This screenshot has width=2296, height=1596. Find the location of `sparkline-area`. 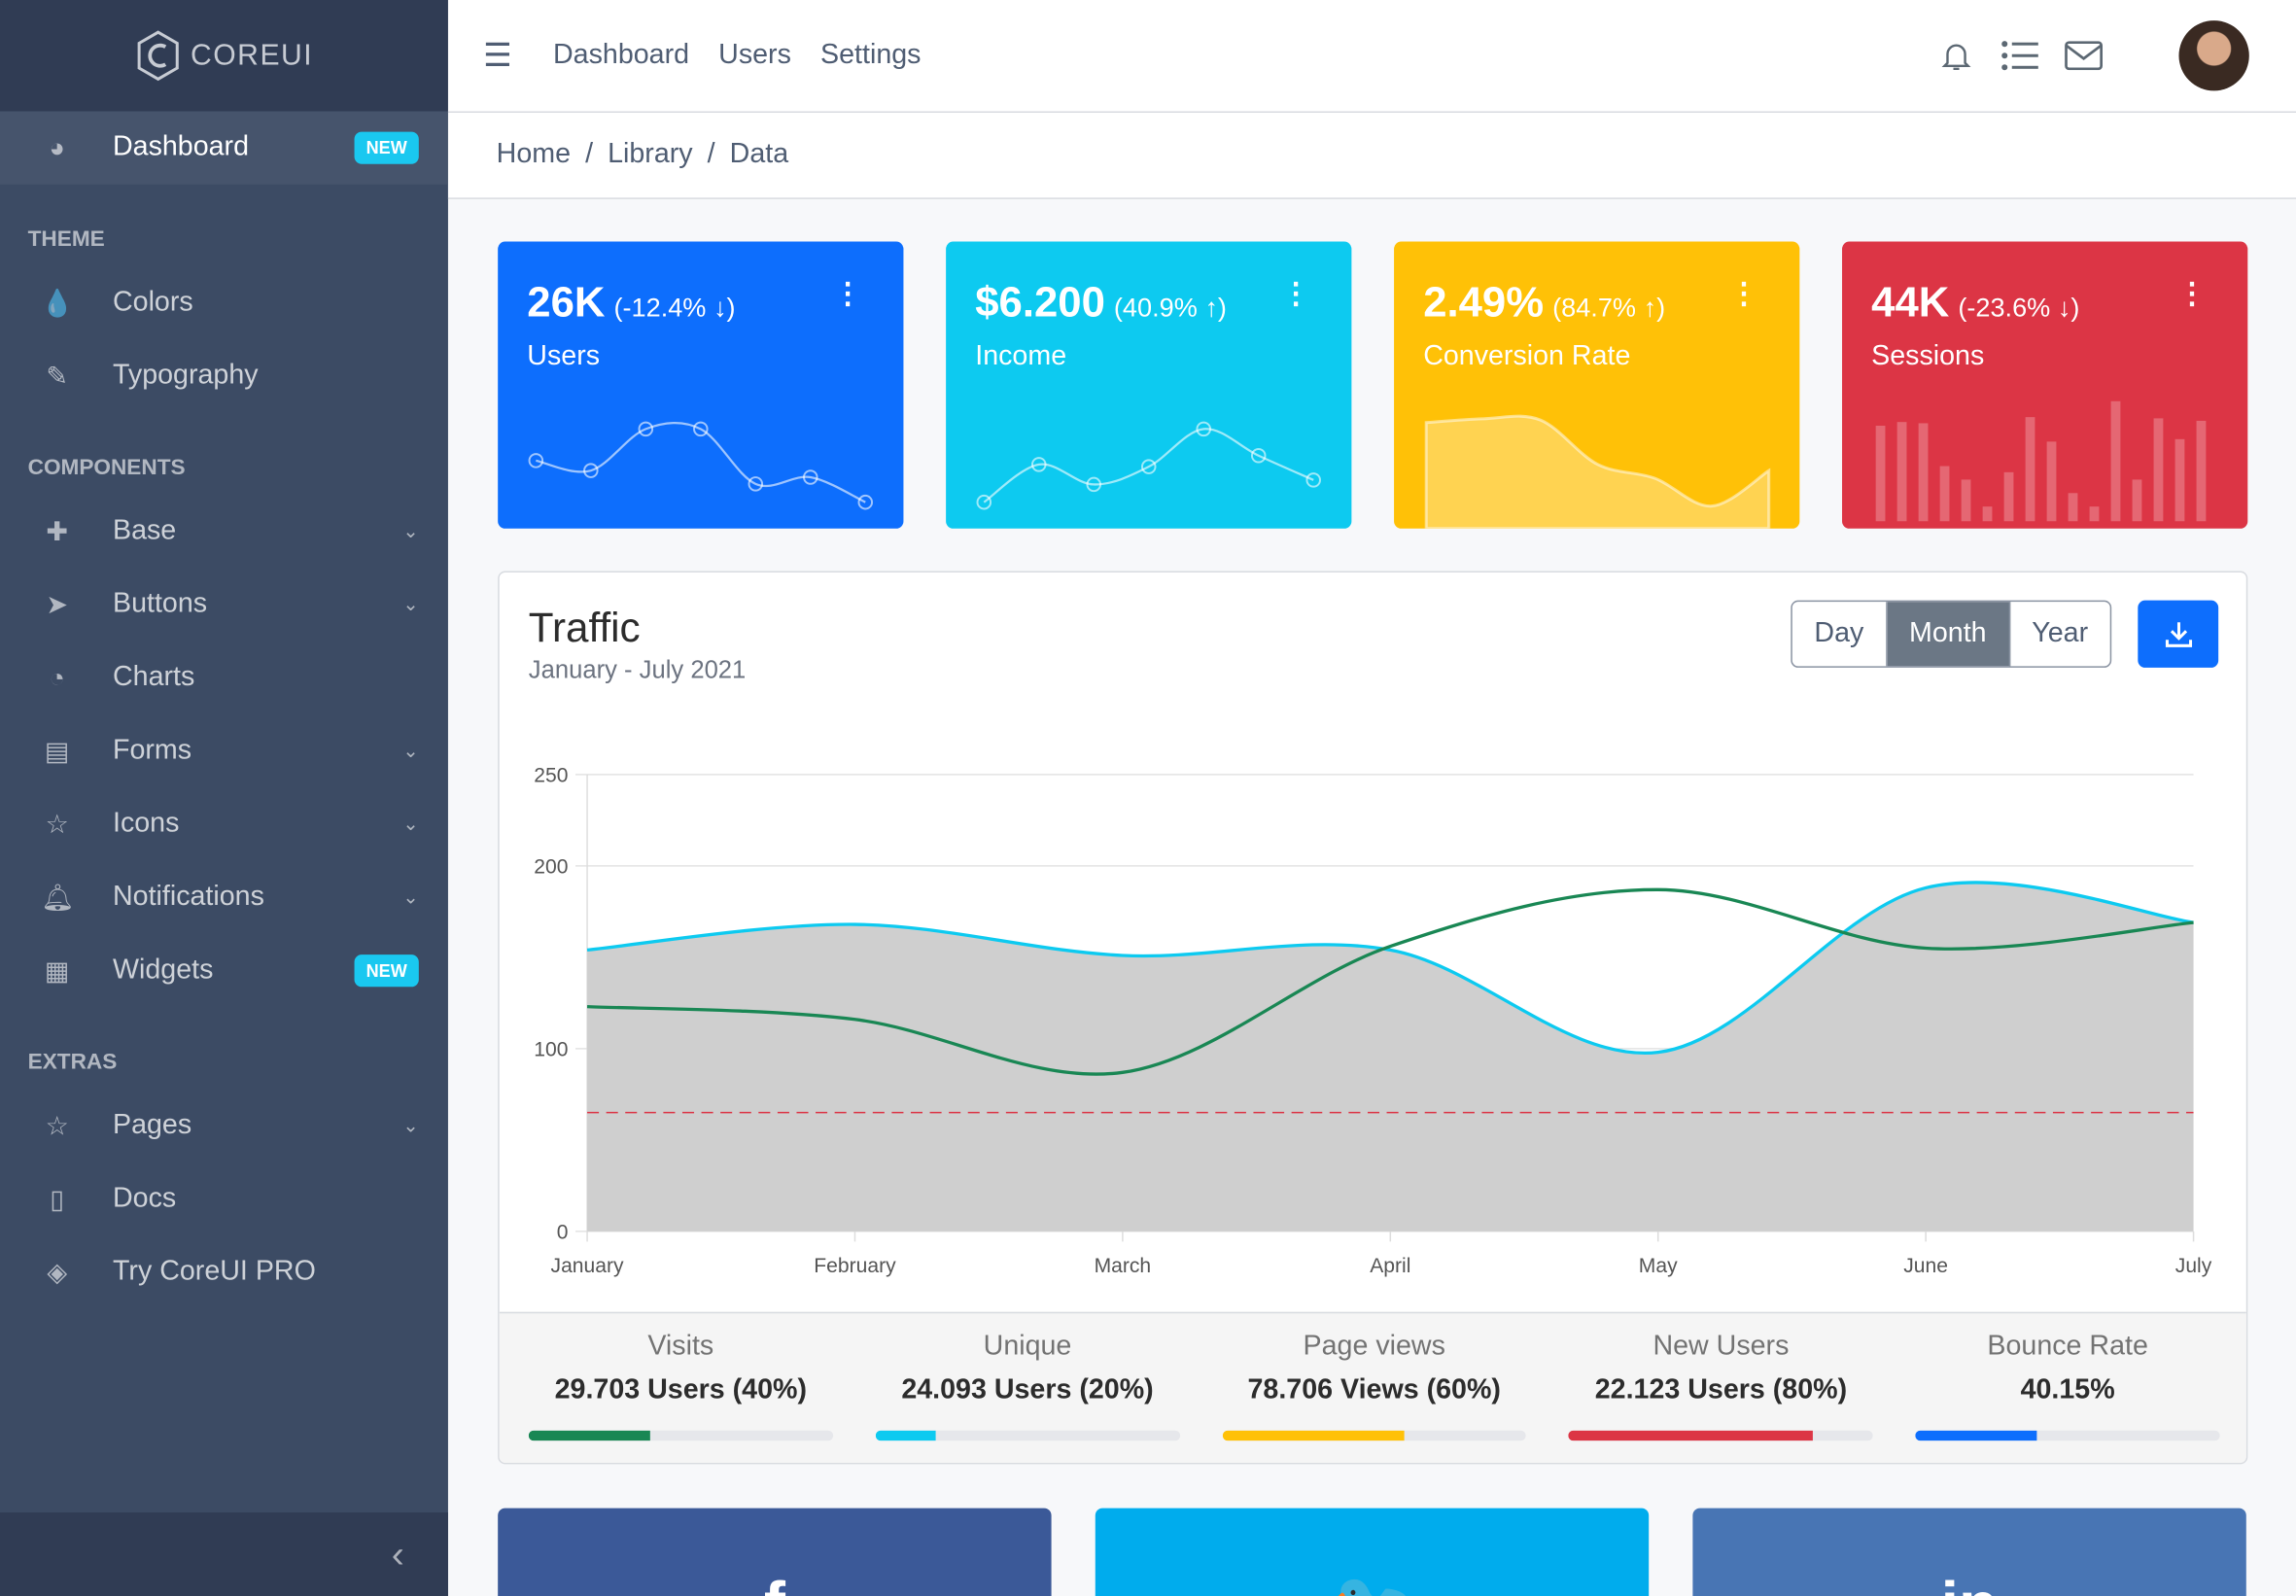

sparkline-area is located at coordinates (1597, 471).